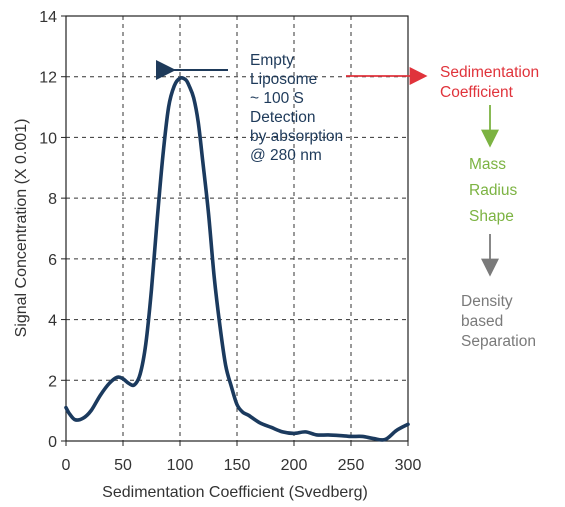 This screenshot has width=565, height=507. Describe the element at coordinates (48, 17) in the screenshot. I see `y-tick-label: 14` at that location.